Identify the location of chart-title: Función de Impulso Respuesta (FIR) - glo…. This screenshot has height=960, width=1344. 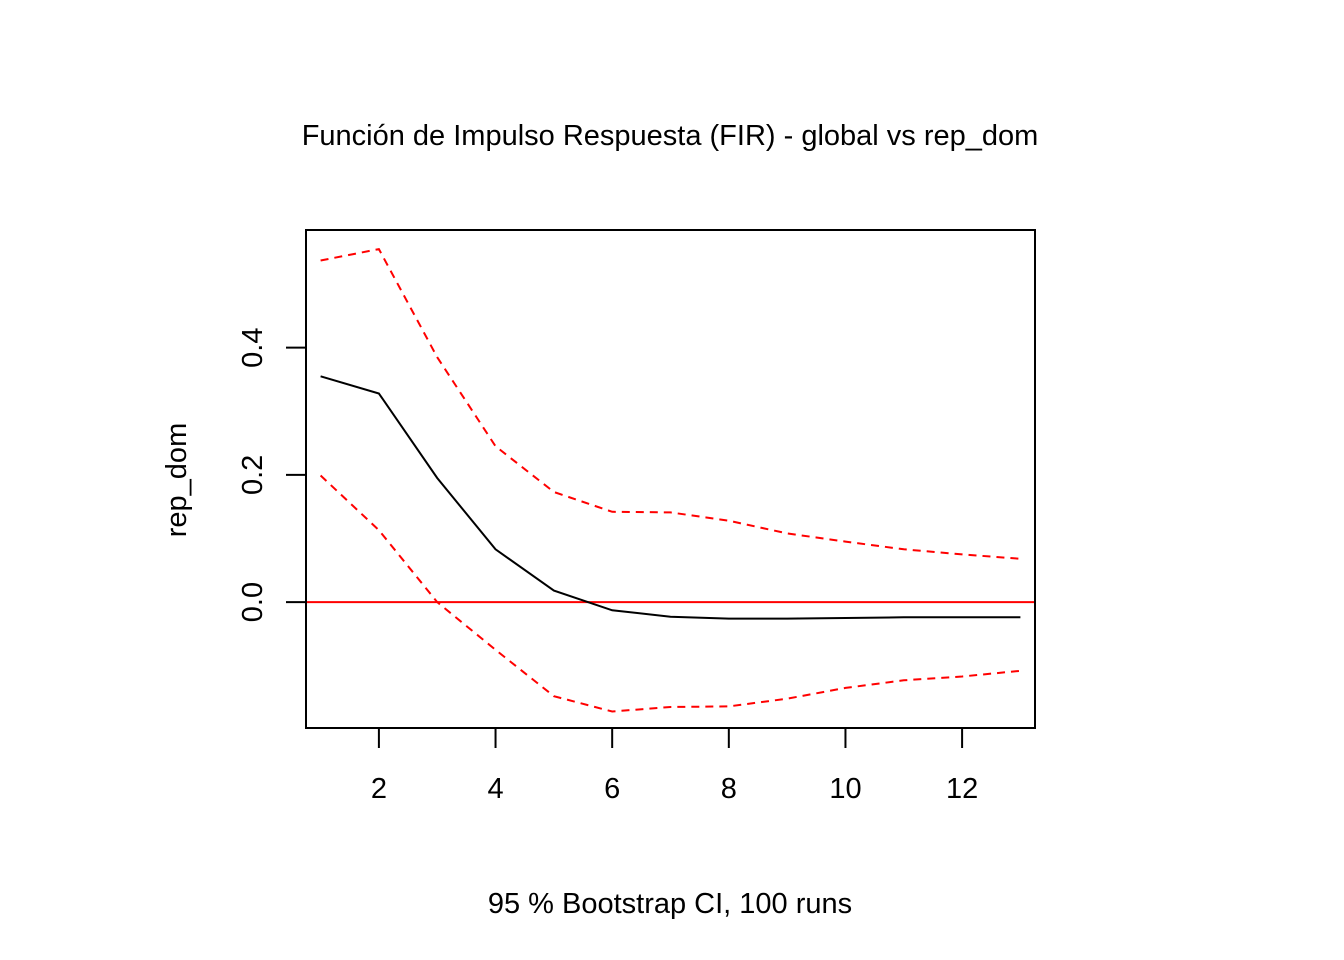
(670, 136).